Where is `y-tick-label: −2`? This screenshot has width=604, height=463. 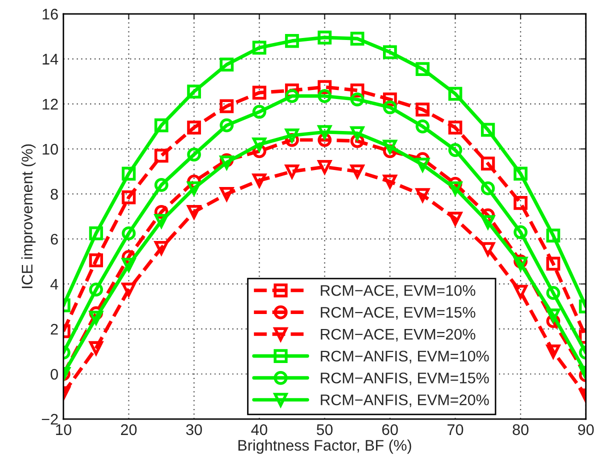
y-tick-label: −2 is located at coordinates (50, 419).